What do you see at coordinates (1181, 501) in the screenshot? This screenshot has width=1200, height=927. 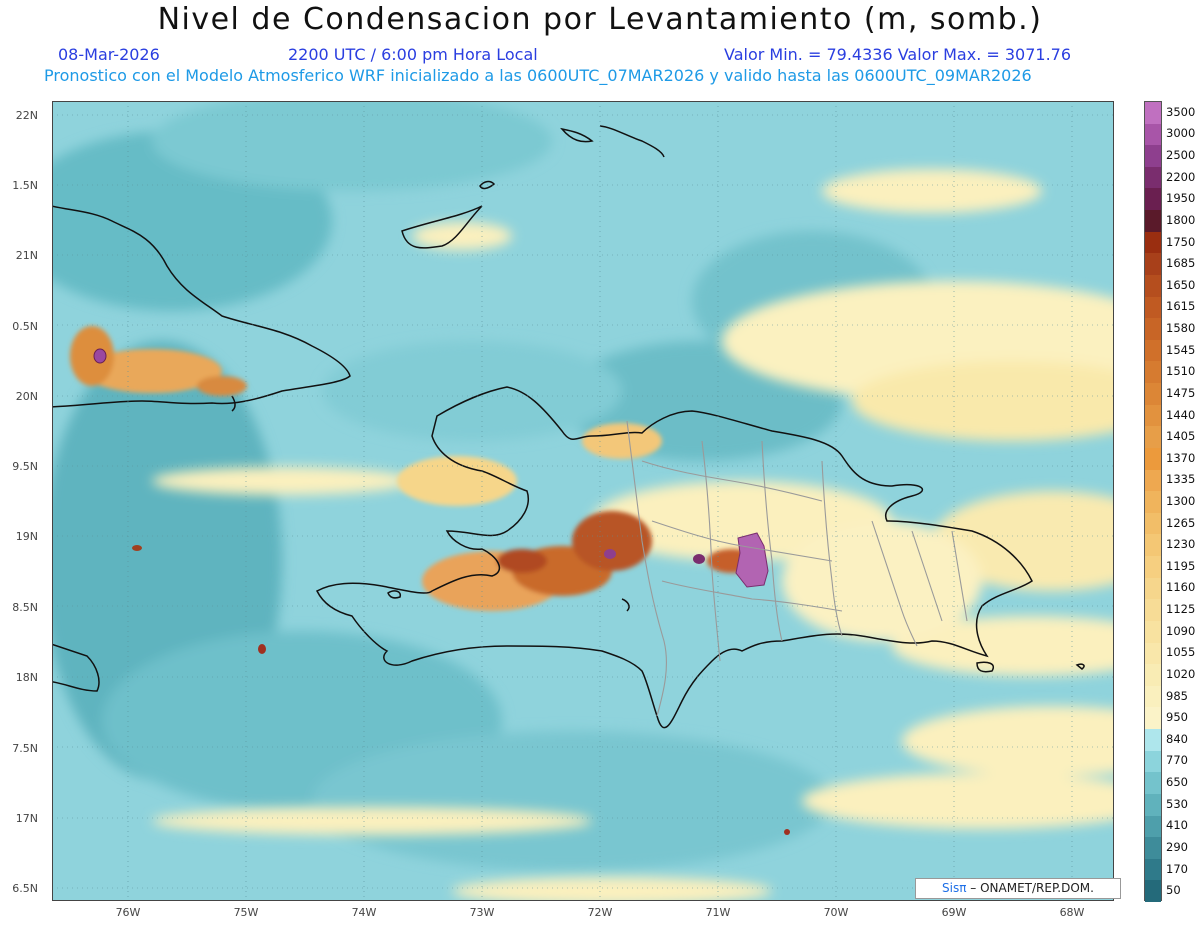 I see `colorbar-label: 1300` at bounding box center [1181, 501].